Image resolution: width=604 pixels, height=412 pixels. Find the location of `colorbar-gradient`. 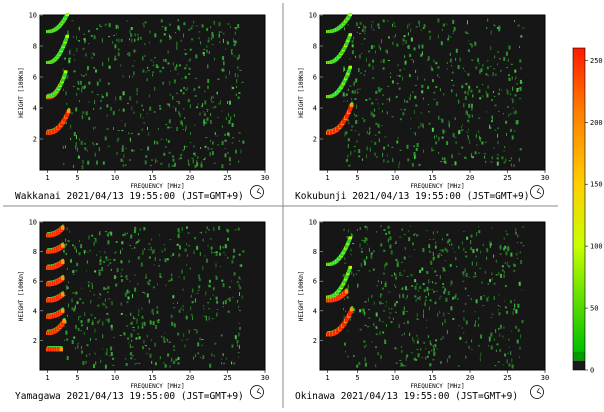

colorbar-gradient is located at coordinates (579, 200).